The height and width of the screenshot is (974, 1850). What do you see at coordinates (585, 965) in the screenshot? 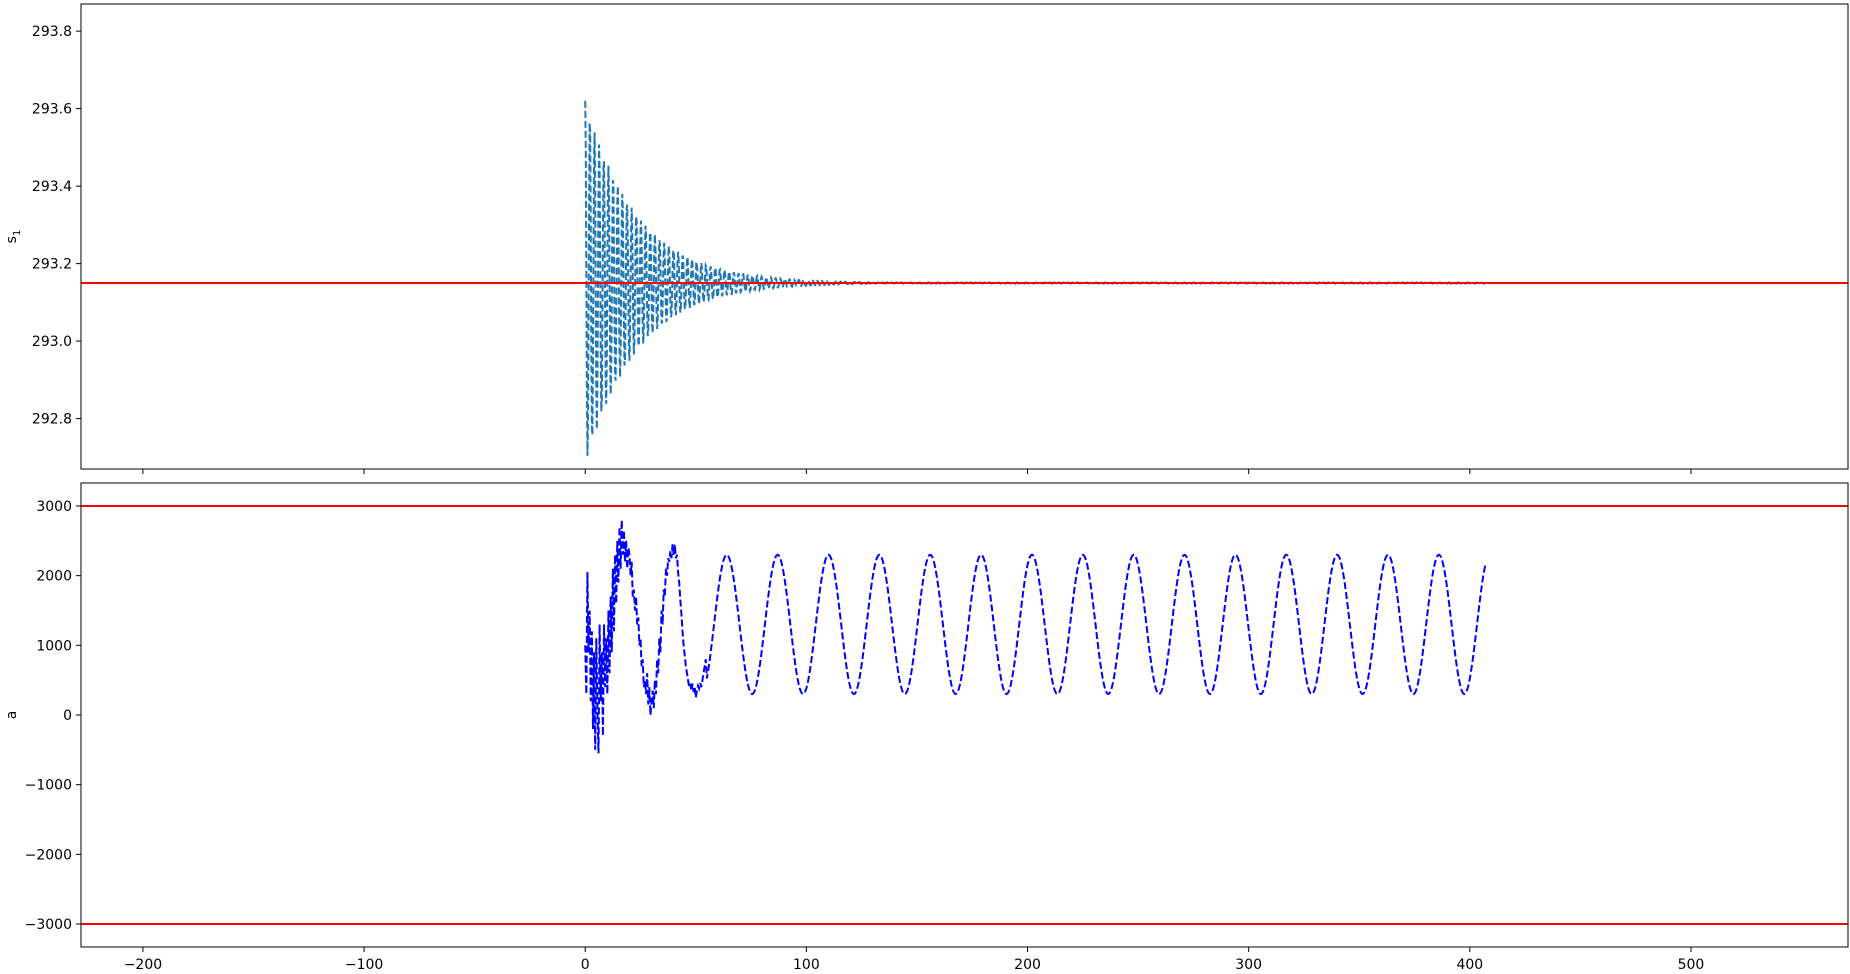
I see `x-tick-label: 0` at bounding box center [585, 965].